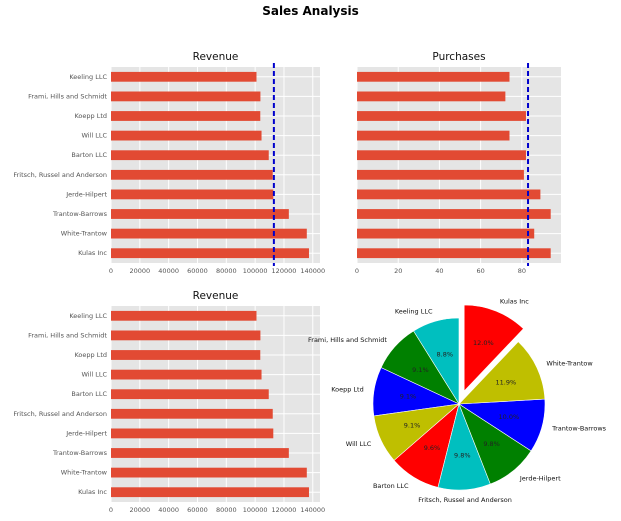 This screenshot has height=521, width=621. What do you see at coordinates (445, 354) in the screenshot?
I see `pie-value-label: 8.8%` at bounding box center [445, 354].